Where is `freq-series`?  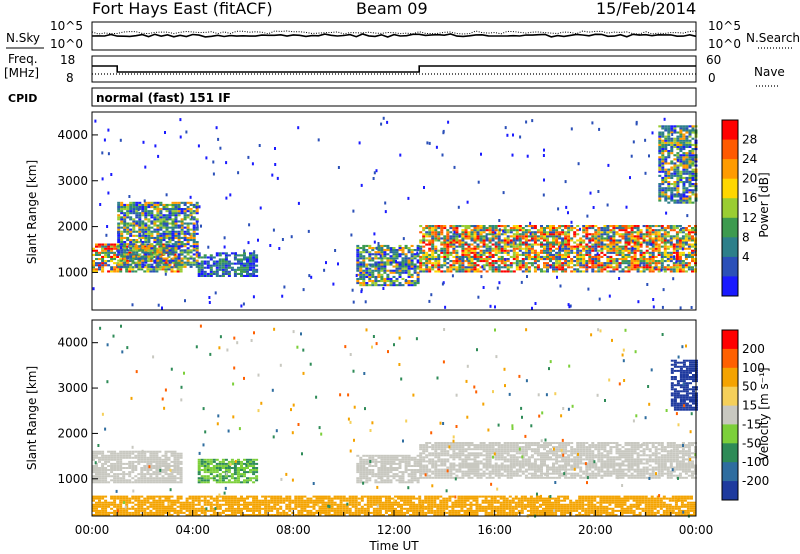
freq-series is located at coordinates (394, 70).